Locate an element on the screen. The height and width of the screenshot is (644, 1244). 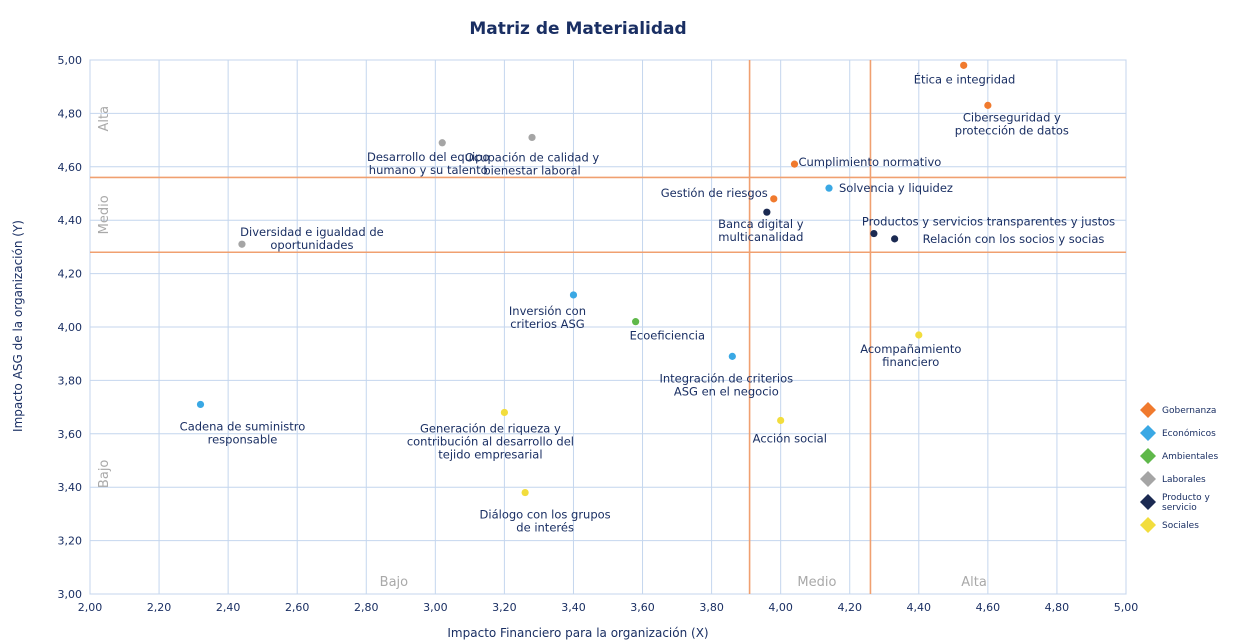
y-zone-label: Medio is located at coordinates (104, 214).